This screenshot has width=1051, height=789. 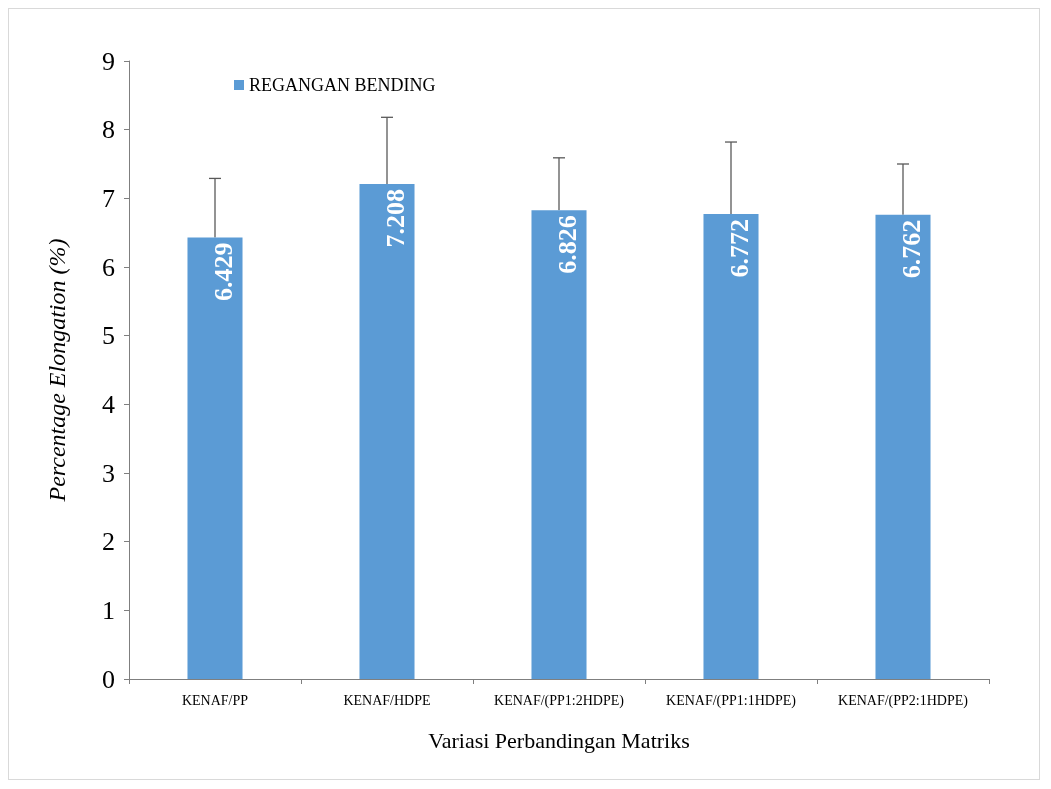 I want to click on data-label: 6.772, so click(x=739, y=248).